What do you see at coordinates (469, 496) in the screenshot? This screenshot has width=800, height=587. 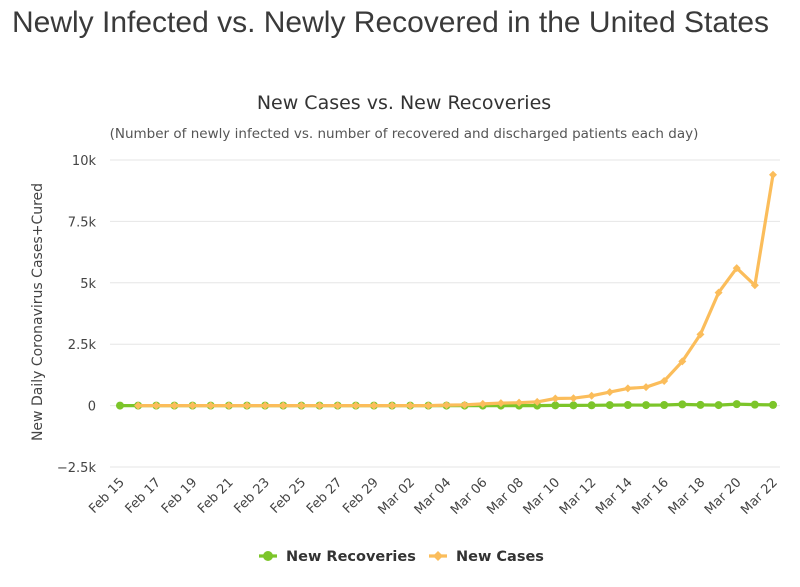 I see `x-tick-label: Mar 06` at bounding box center [469, 496].